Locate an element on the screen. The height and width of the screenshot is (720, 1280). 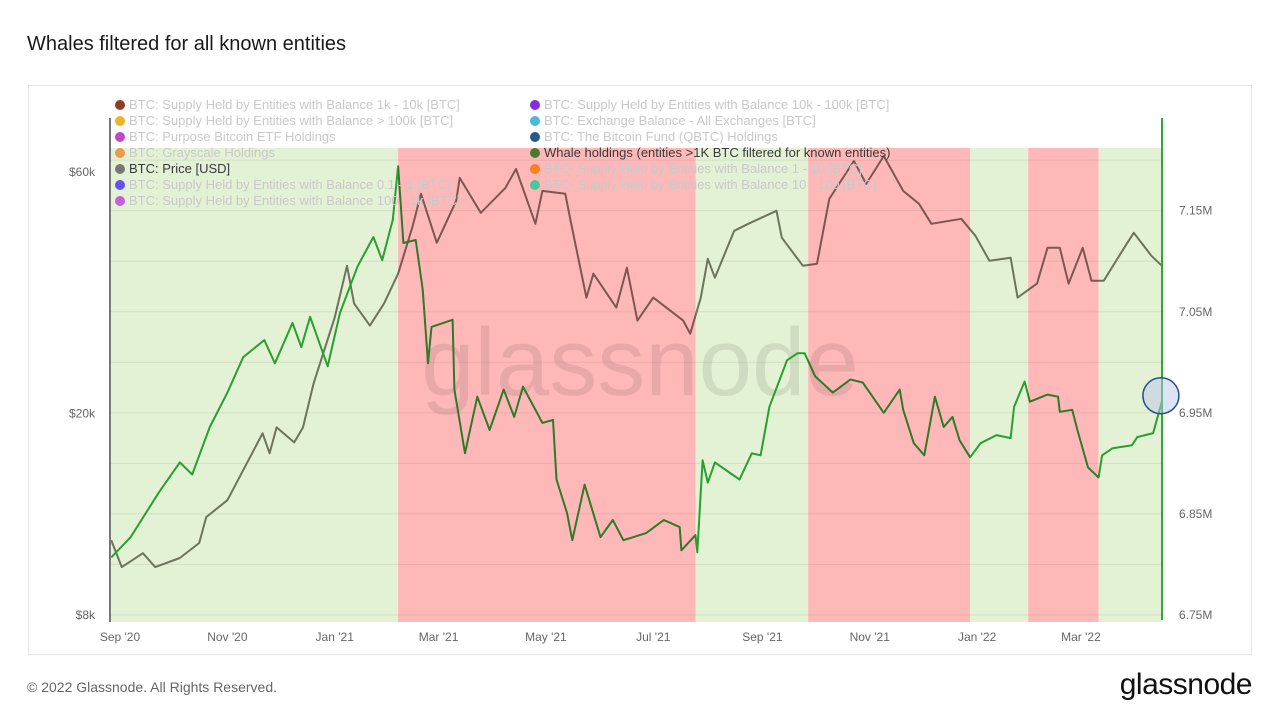
right-tick-label: 6.75M is located at coordinates (1195, 615).